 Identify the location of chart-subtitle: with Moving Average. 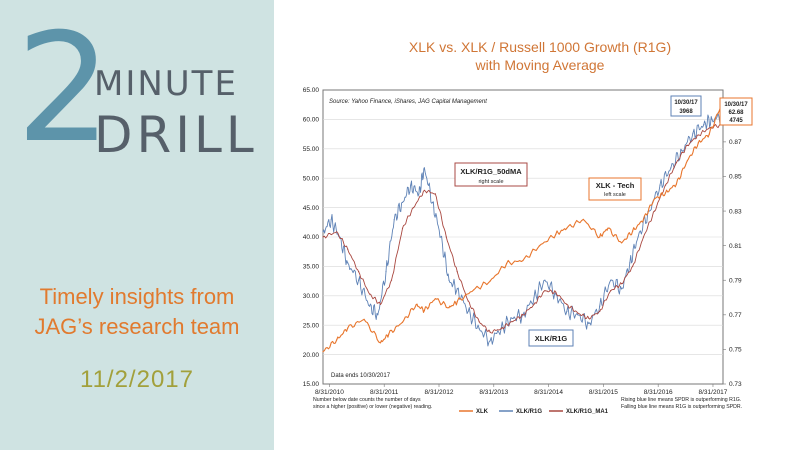
(540, 65).